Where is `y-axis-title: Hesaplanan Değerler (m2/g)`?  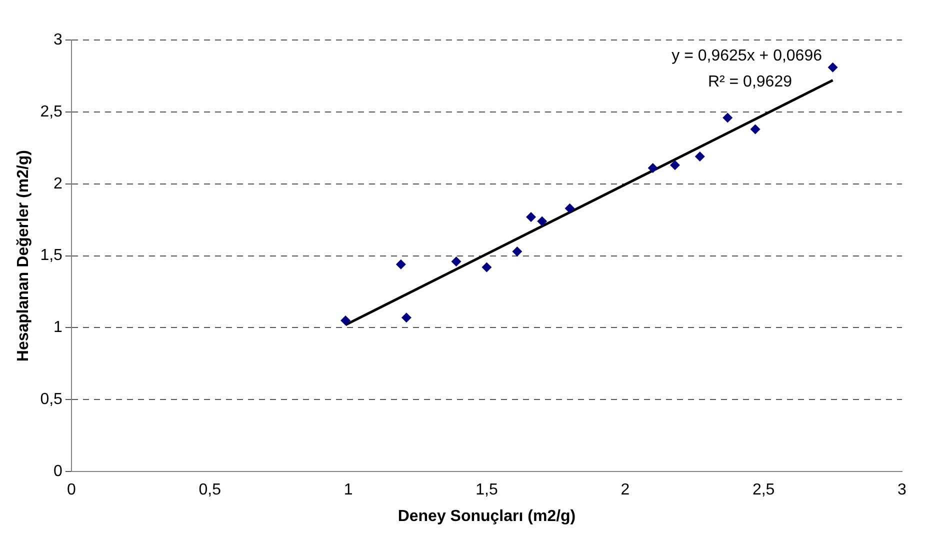 y-axis-title: Hesaplanan Değerler (m2/g) is located at coordinates (23, 256).